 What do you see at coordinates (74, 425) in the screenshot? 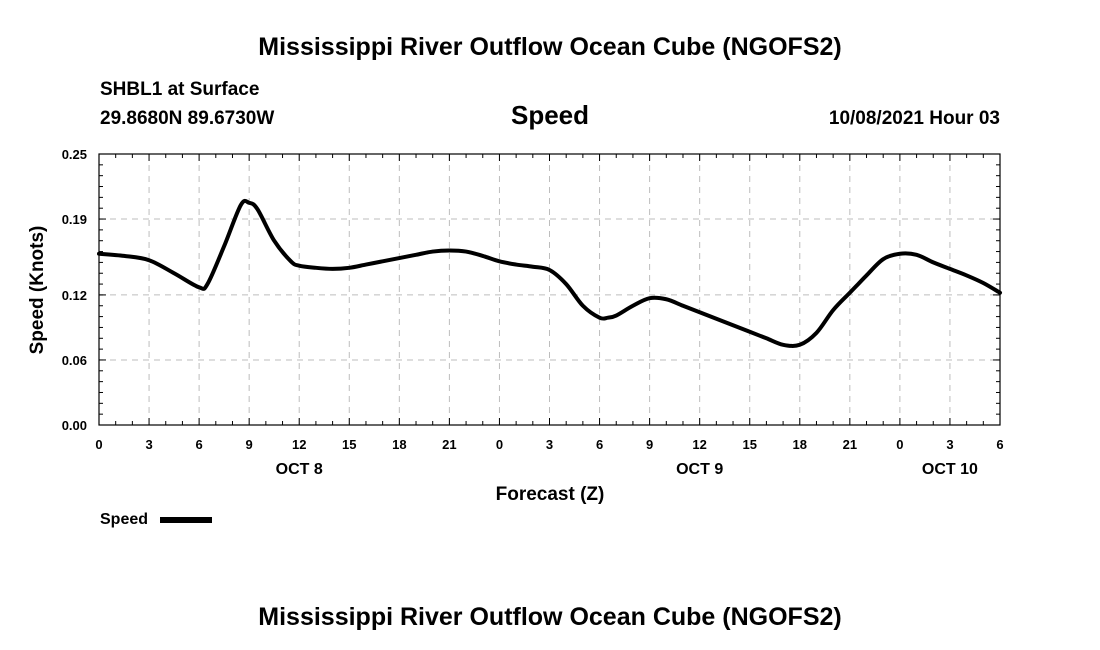
I see `y-tick-label: 0.00` at bounding box center [74, 425].